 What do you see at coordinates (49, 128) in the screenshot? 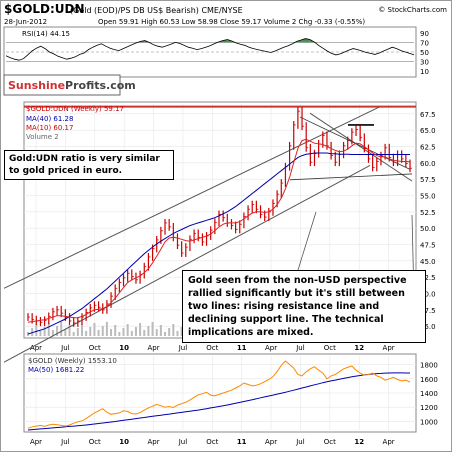
I see `main-legend-ma10: MA(10) 60.17` at bounding box center [49, 128].